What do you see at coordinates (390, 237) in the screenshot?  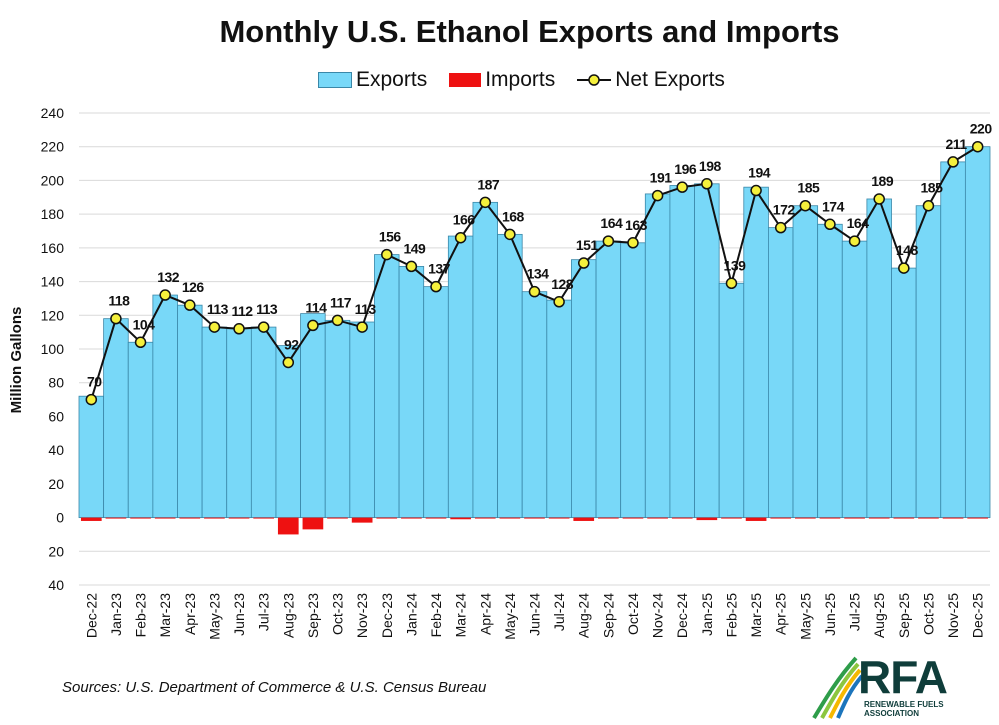 I see `net-exports-data-label: 156` at bounding box center [390, 237].